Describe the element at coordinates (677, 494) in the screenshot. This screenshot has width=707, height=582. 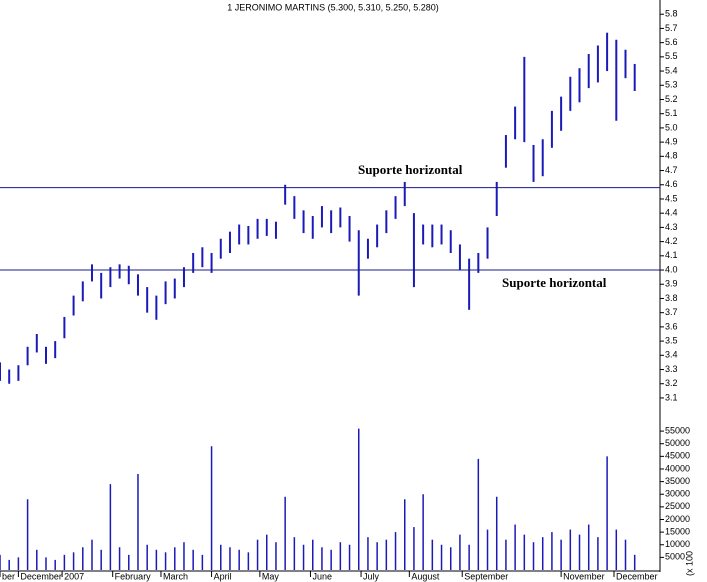
I see `y-tick-label: 30000` at that location.